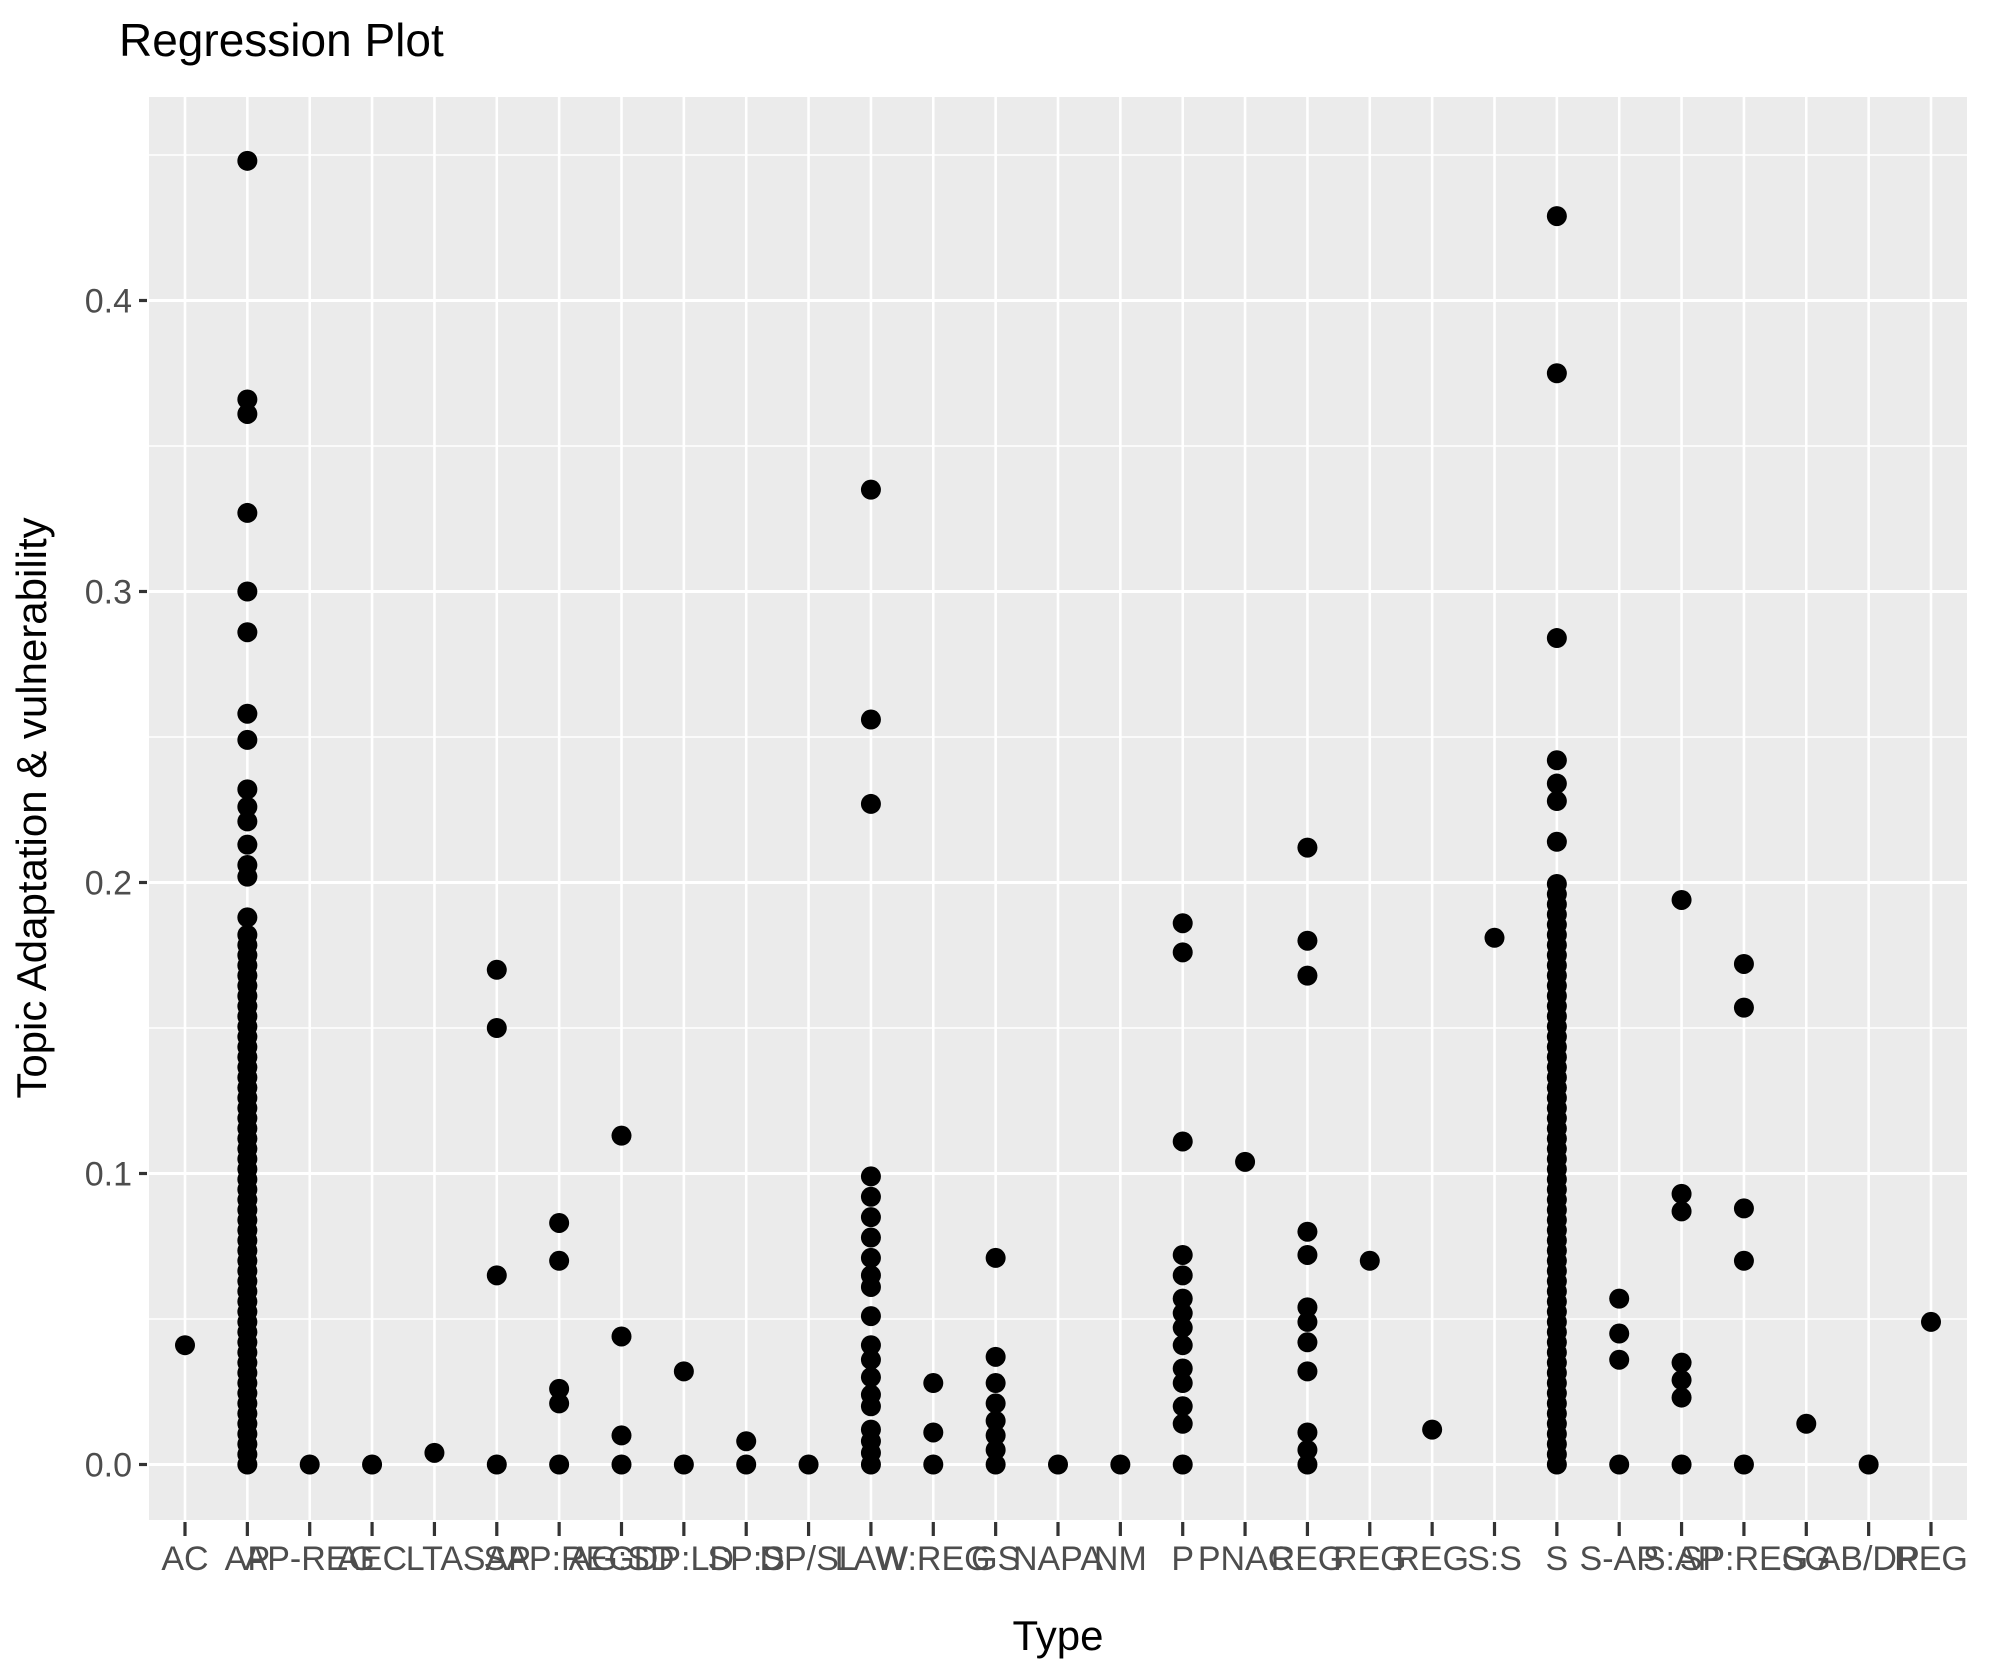 Image resolution: width=1990 pixels, height=1665 pixels. I want to click on x-tick-label: REG, so click(1931, 1559).